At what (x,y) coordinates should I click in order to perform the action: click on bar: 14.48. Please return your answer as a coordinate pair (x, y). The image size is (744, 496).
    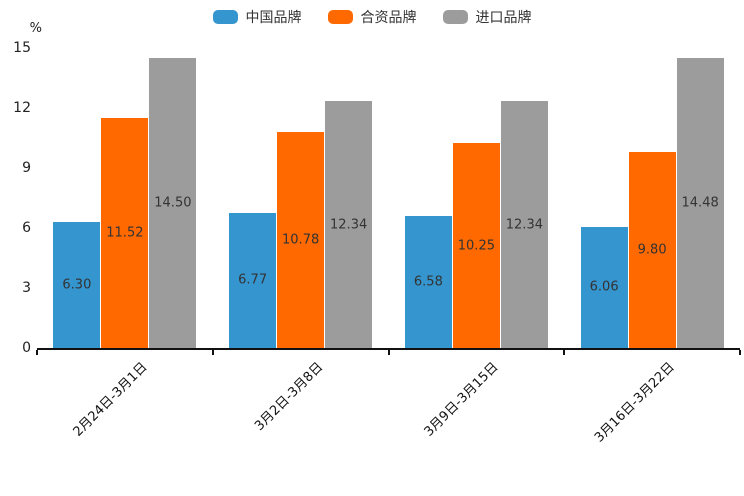
    Looking at the image, I should click on (700, 203).